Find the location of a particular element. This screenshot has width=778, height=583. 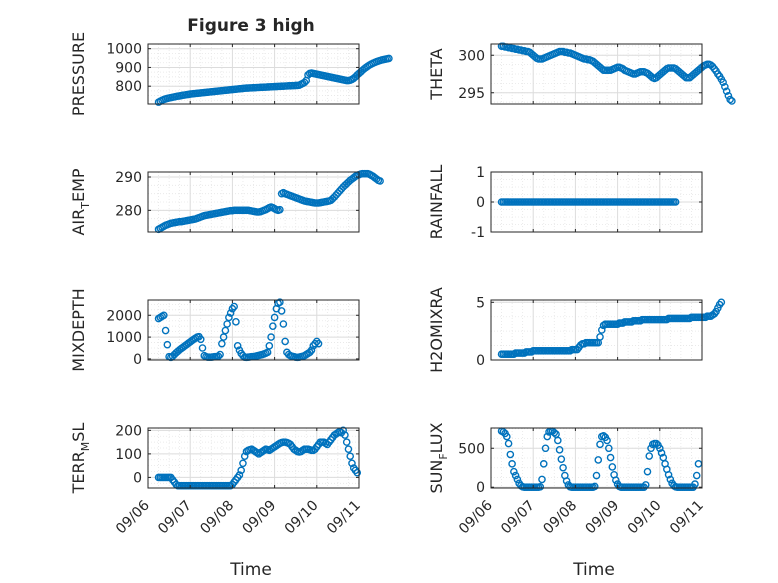

x-tick-label: 09/09 is located at coordinates (260, 518).